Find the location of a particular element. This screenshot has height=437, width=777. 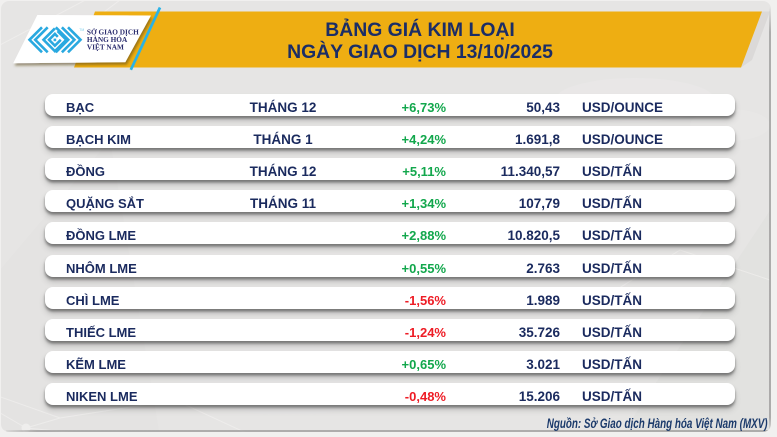

svg-text: TM is located at coordinates (81, 30).